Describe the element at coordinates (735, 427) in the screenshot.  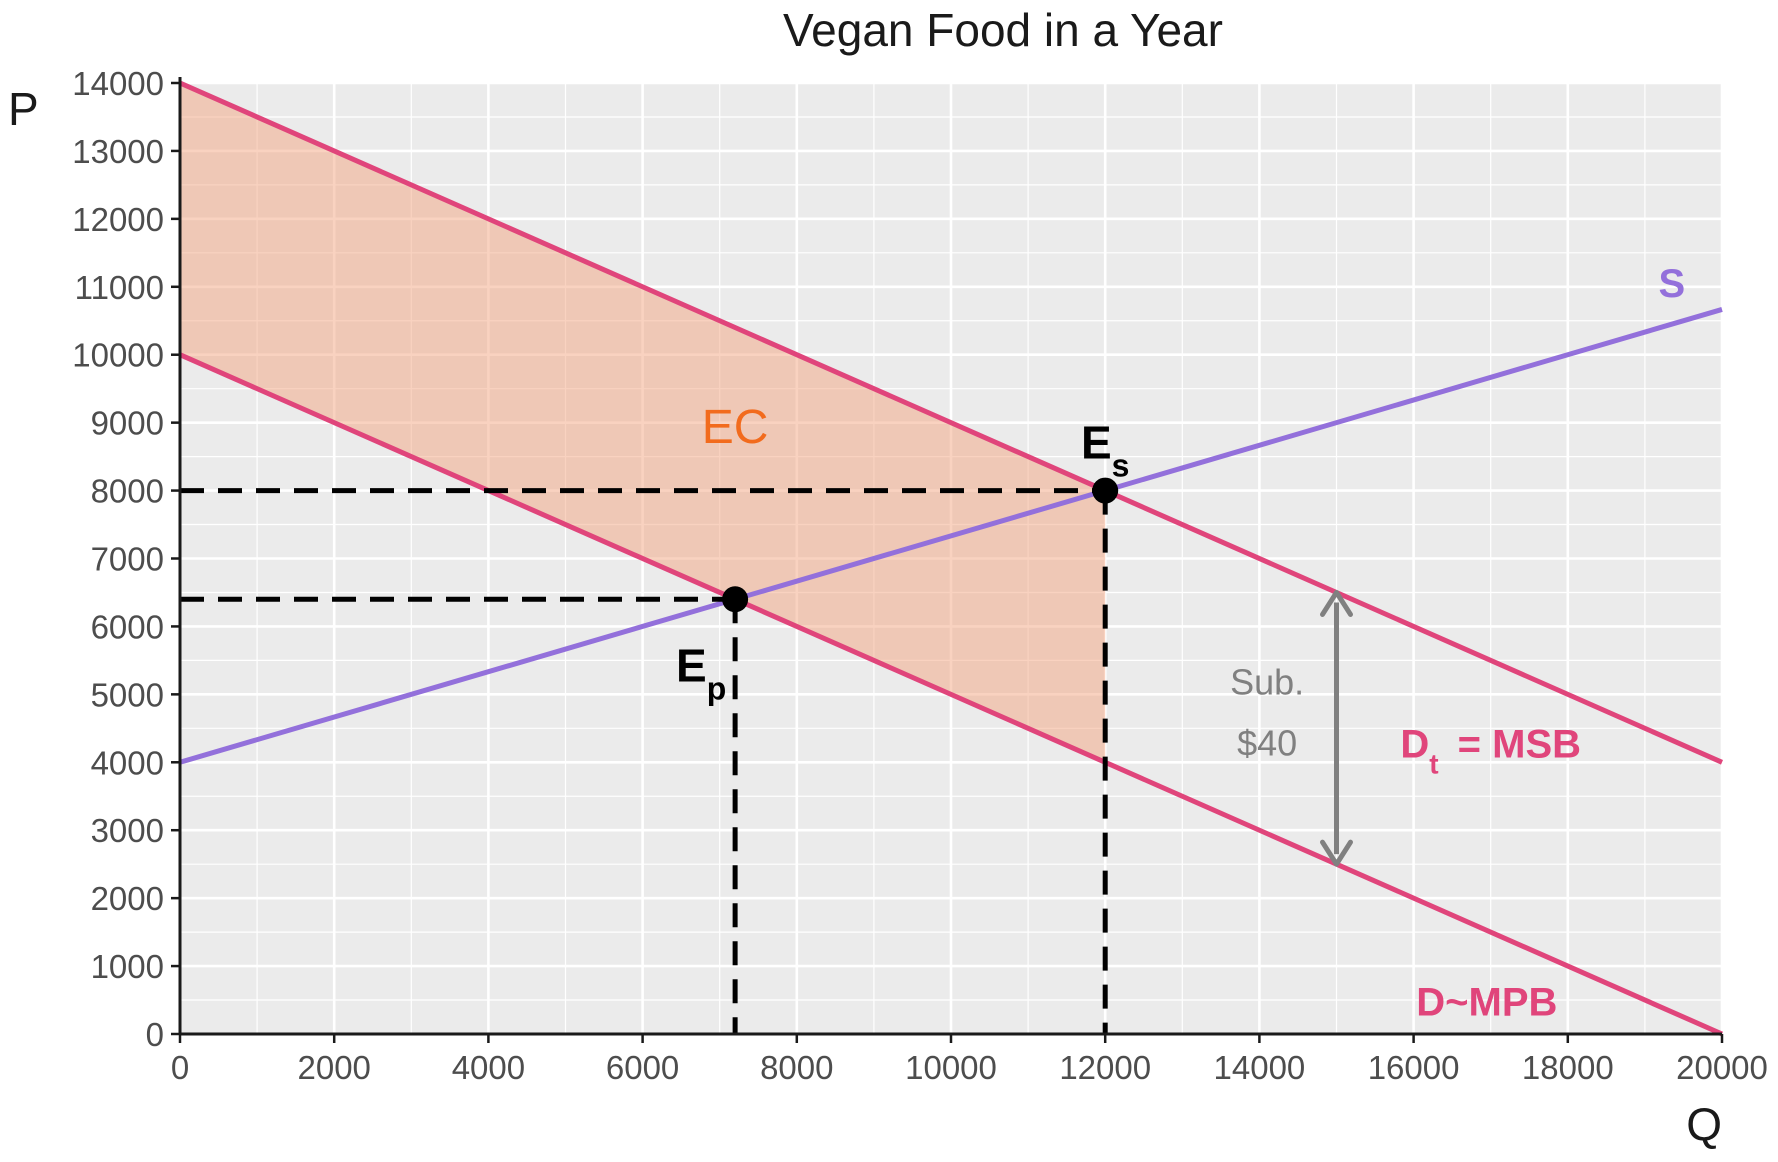
I see `ec-label: EC` at that location.